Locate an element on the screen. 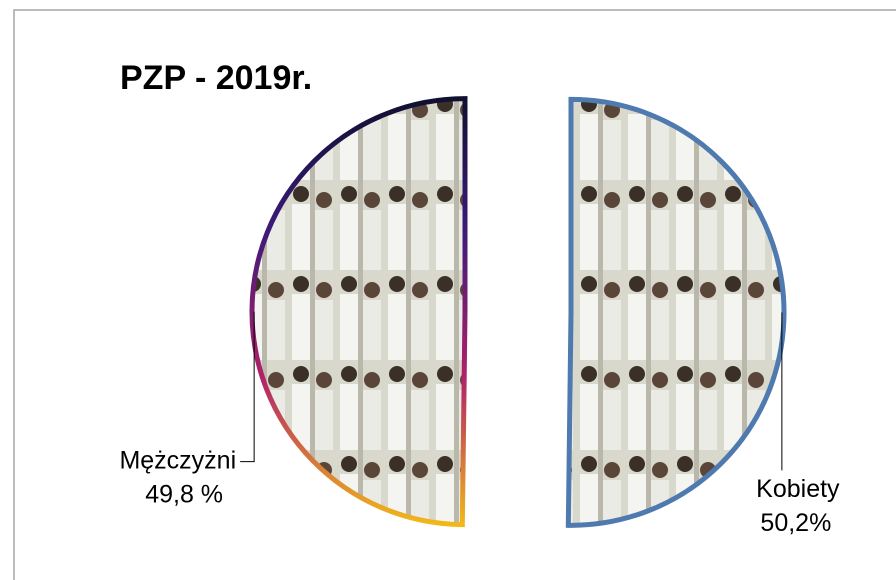 The width and height of the screenshot is (896, 580). leader-line is located at coordinates (247, 387).